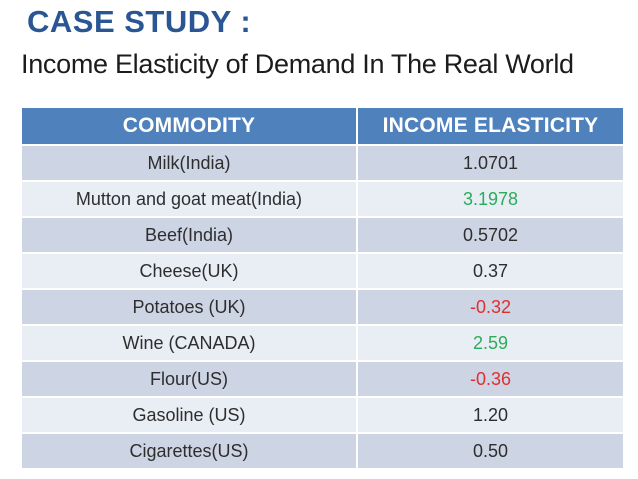  Describe the element at coordinates (490, 451) in the screenshot. I see `elasticity-cell: 0.50` at that location.